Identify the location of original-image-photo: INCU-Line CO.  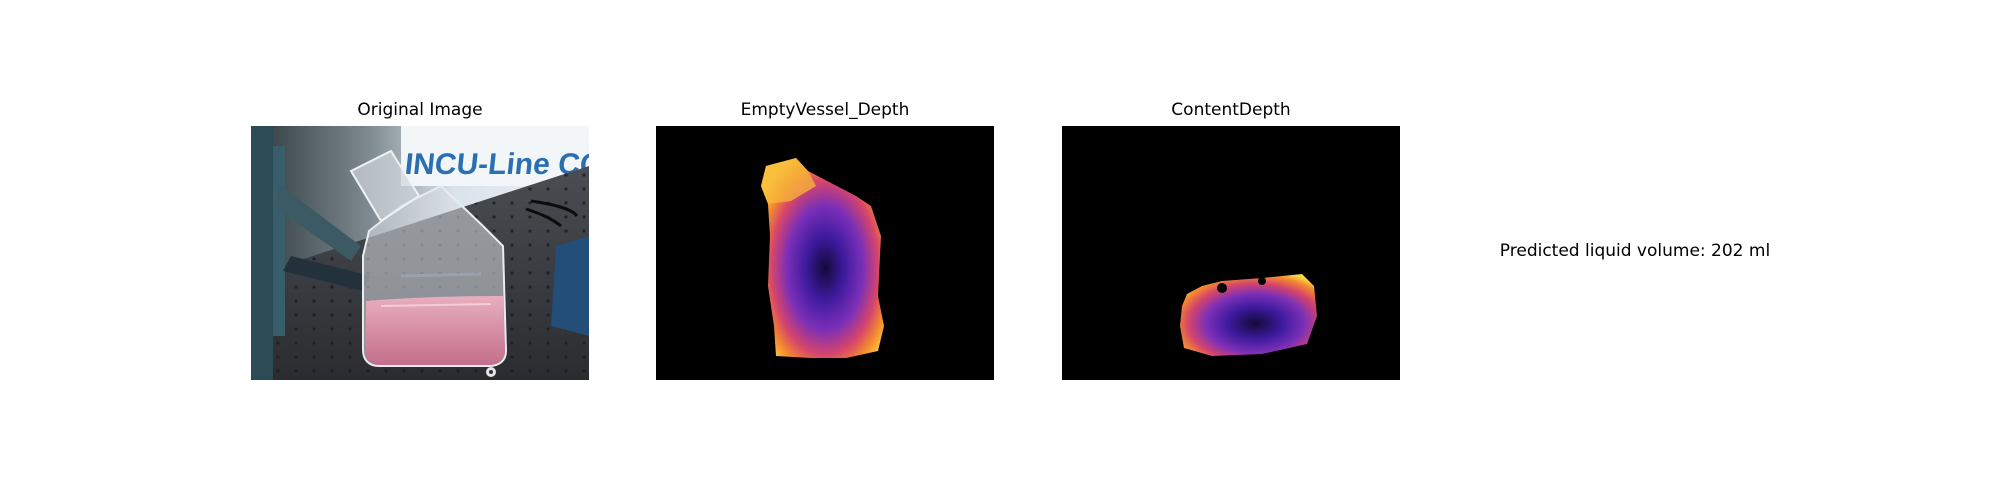
(420, 253).